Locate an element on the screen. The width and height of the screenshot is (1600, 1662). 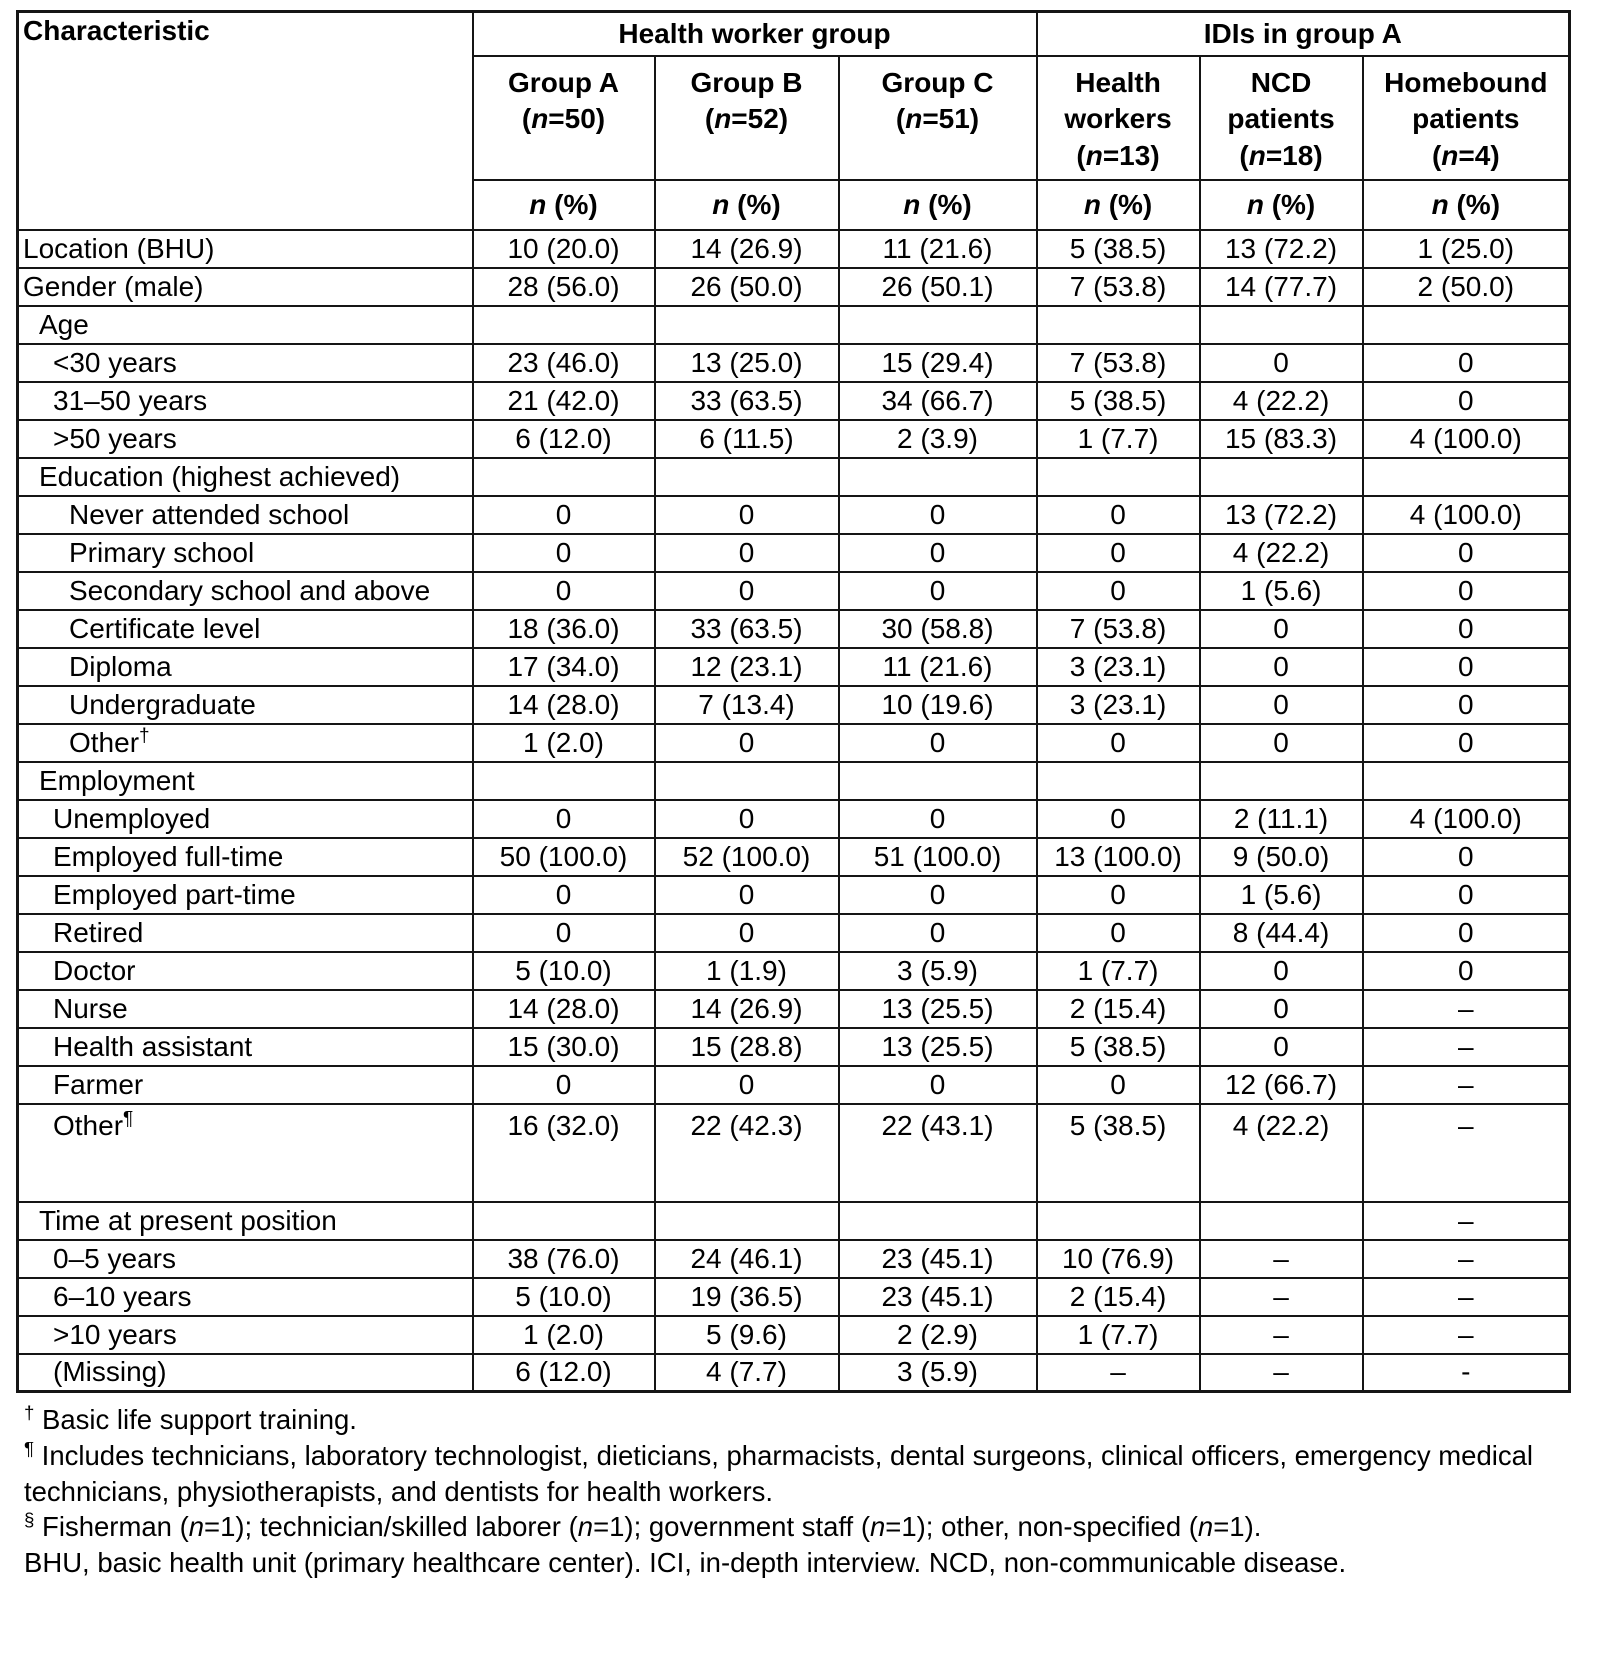
cell-value: 5 (10.0) is located at coordinates (563, 1296).